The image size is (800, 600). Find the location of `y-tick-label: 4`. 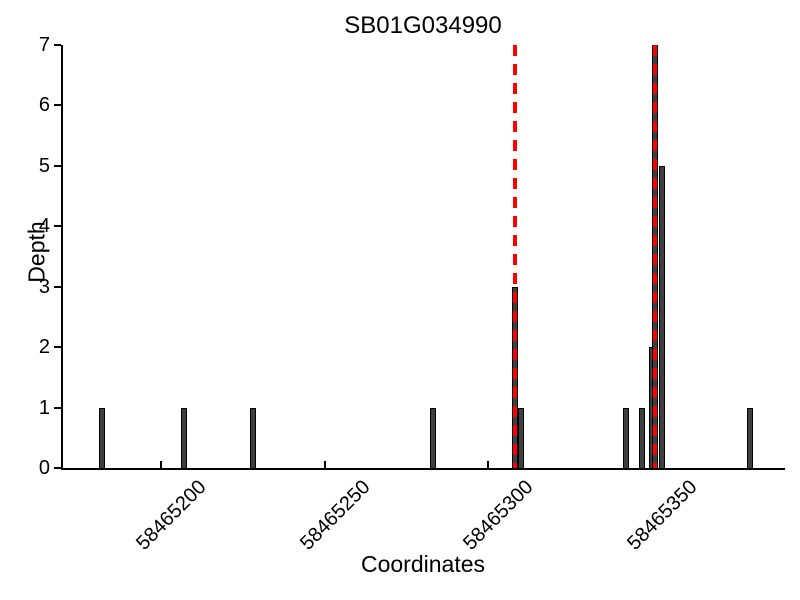

y-tick-label: 4 is located at coordinates (44, 226).